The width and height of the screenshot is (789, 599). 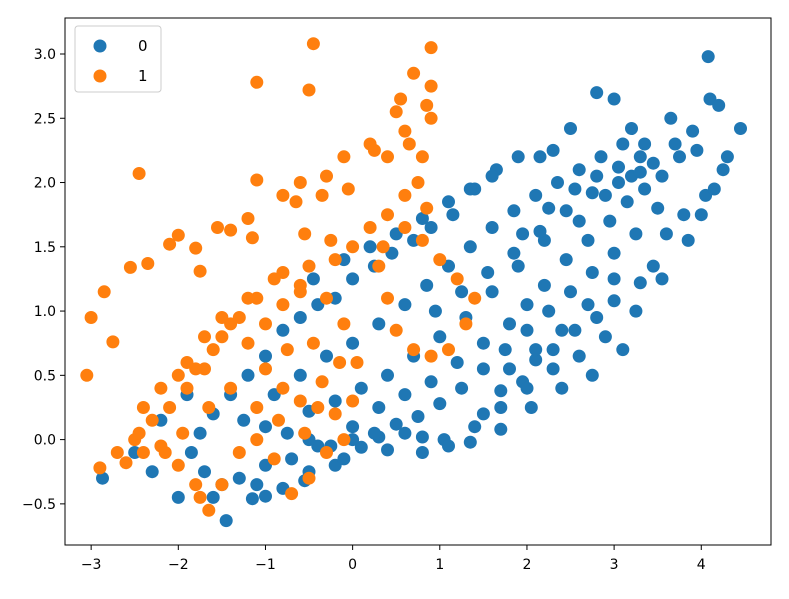 What do you see at coordinates (352, 565) in the screenshot?
I see `x-tick-label: 0` at bounding box center [352, 565].